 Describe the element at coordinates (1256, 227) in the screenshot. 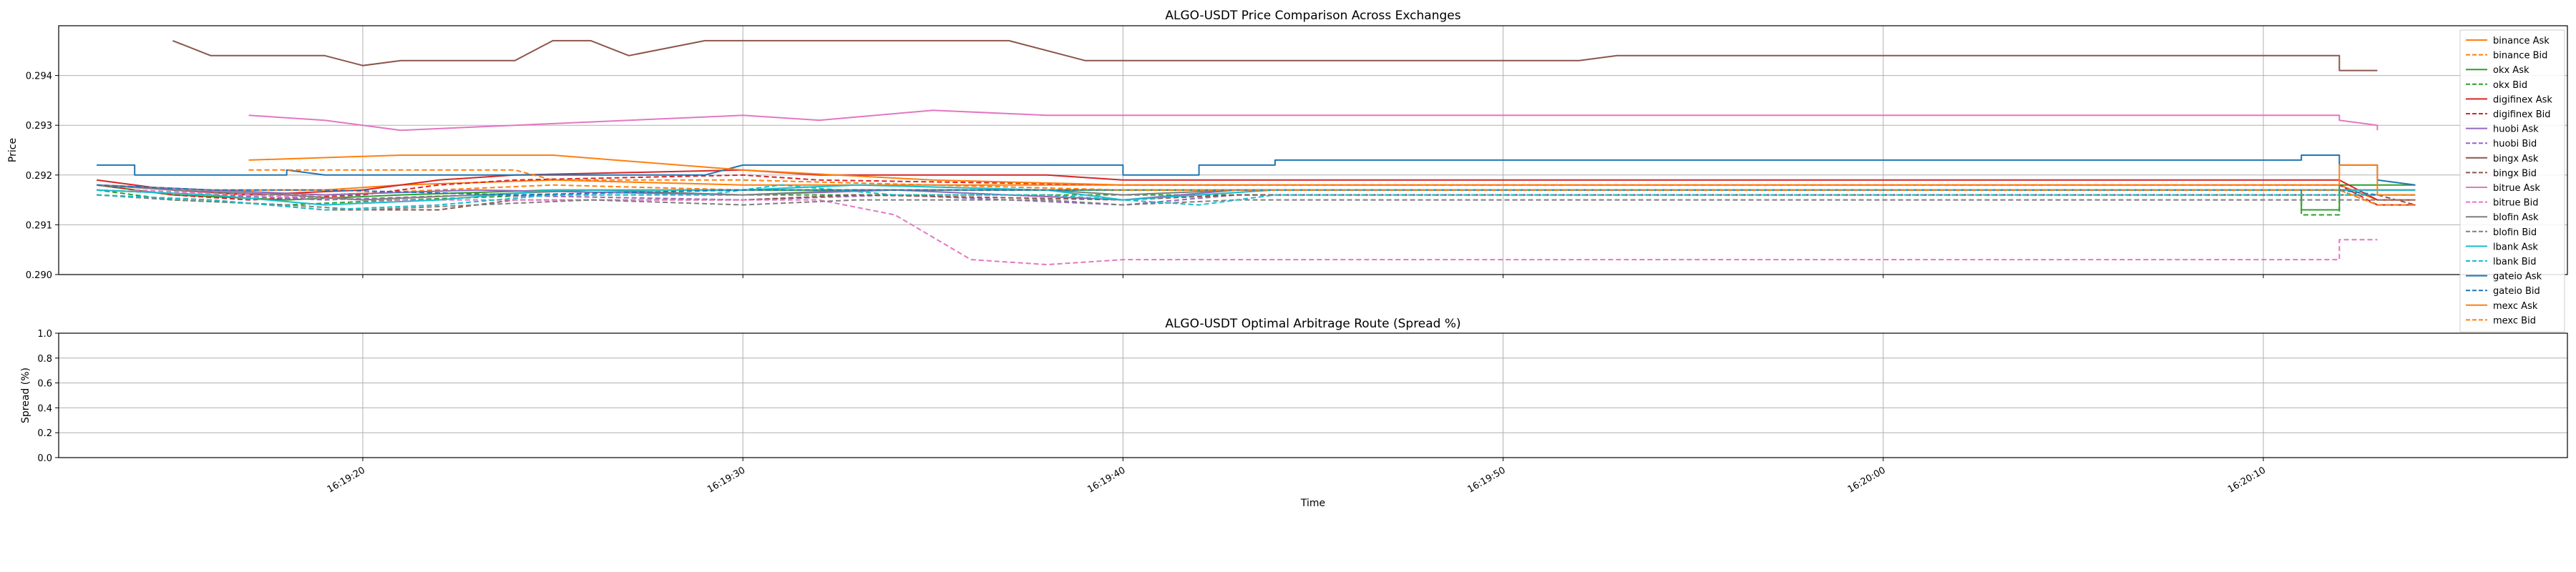

I see `series-line-bitrue-bid` at that location.